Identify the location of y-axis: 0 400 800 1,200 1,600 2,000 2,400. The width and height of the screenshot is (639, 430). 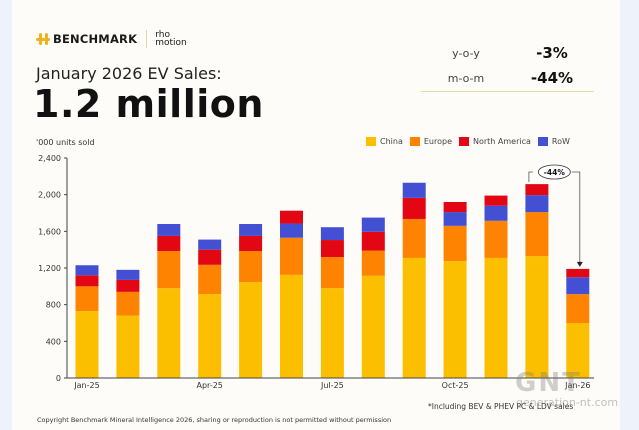
(53, 268).